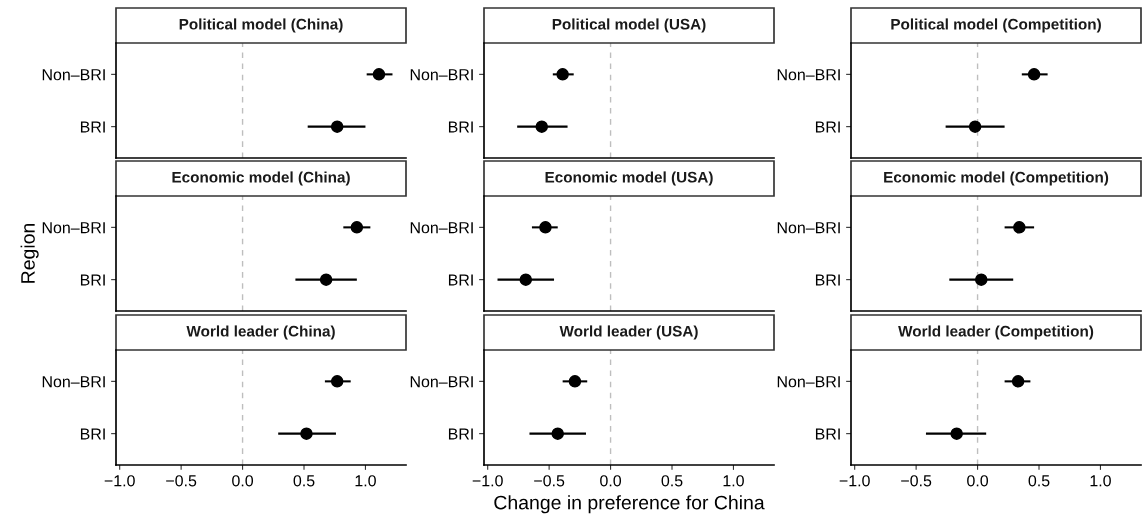 Image resolution: width=1143 pixels, height=521 pixels. Describe the element at coordinates (628, 332) in the screenshot. I see `chart-title: World leader (USA)` at that location.